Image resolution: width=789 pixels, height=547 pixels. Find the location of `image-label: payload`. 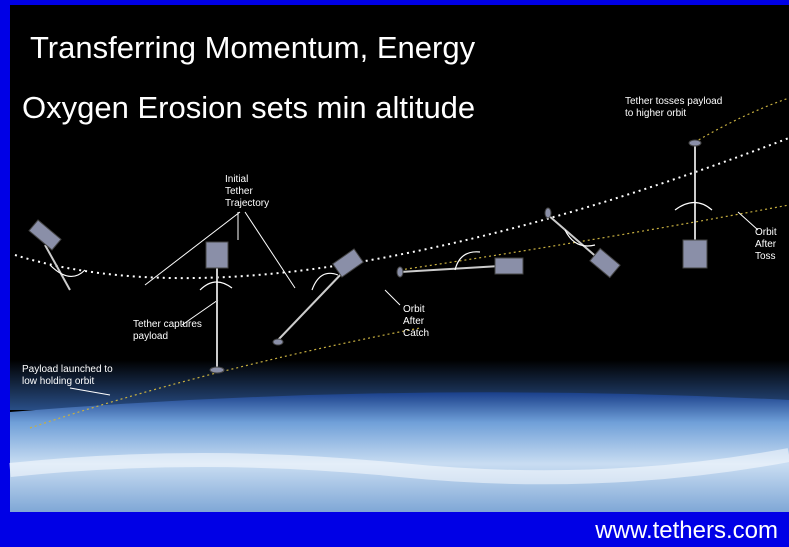

image-label: payload is located at coordinates (150, 336).